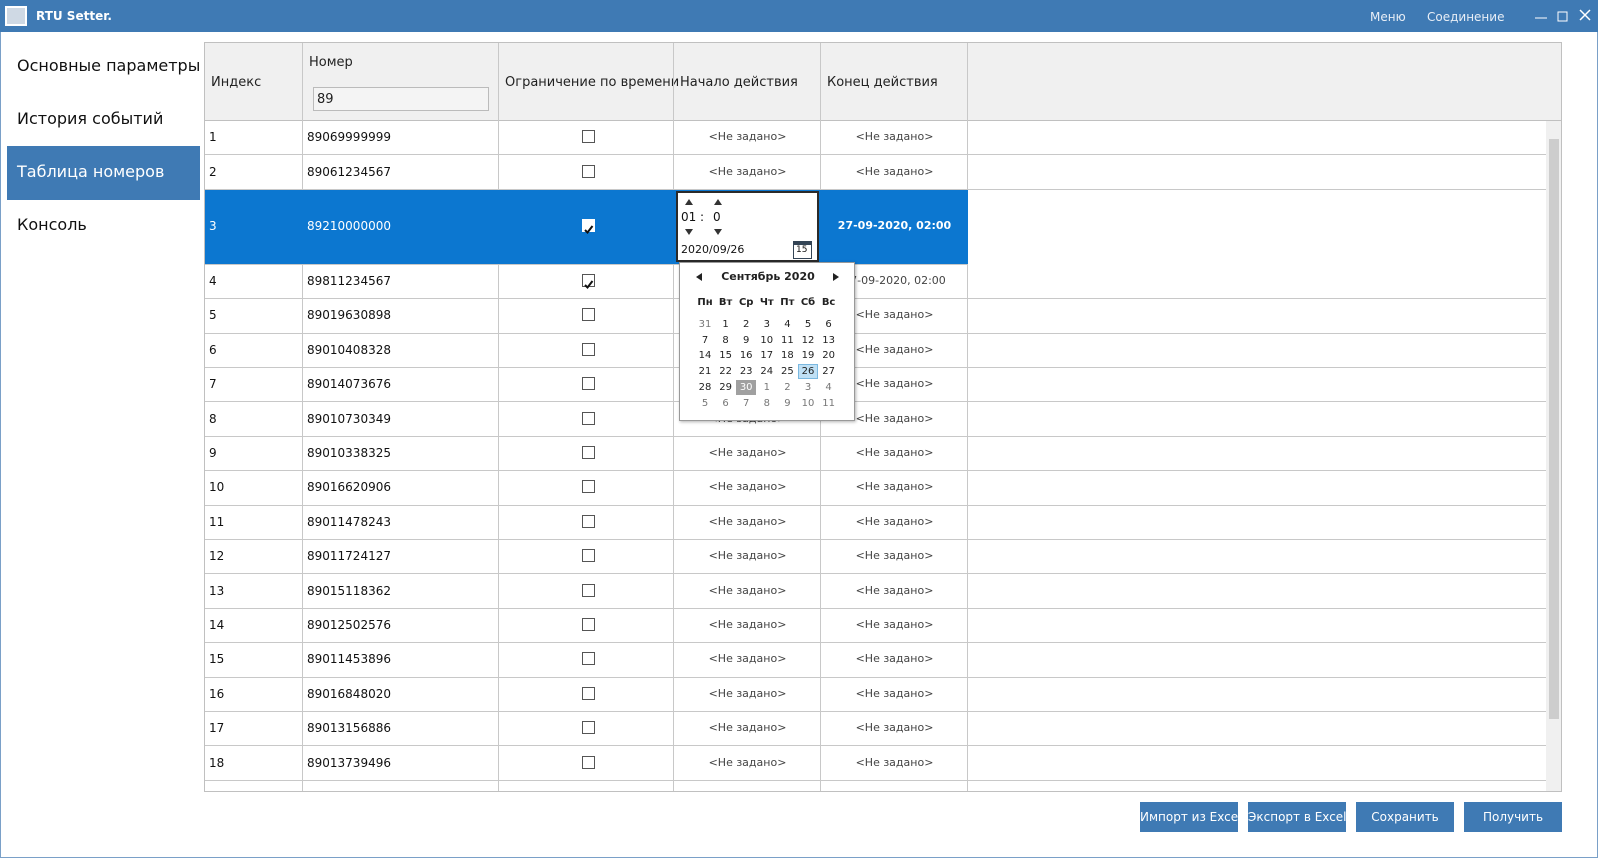 The image size is (1598, 858). What do you see at coordinates (711, 217) in the screenshot?
I see `spinner-arrows` at bounding box center [711, 217].